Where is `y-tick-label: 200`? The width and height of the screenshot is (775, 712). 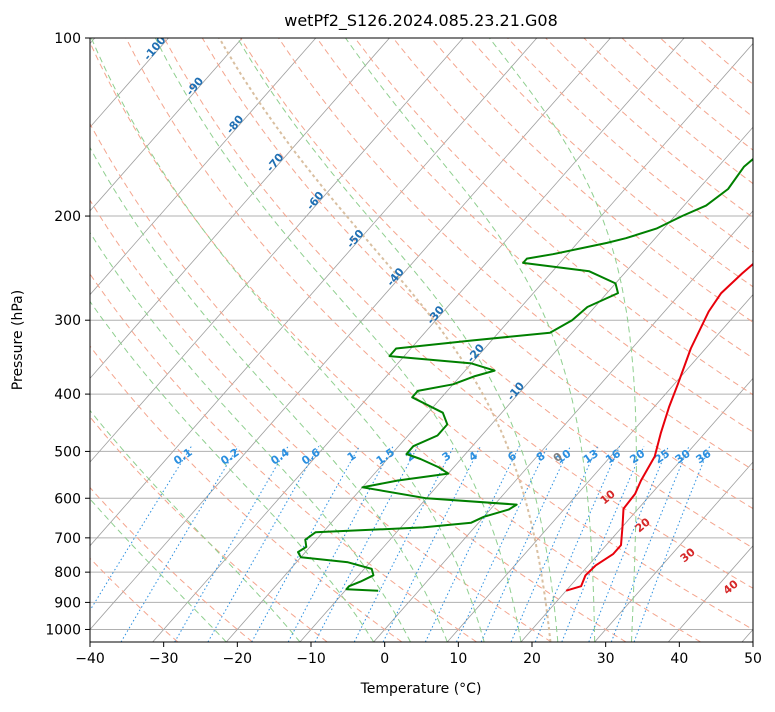
y-tick-label: 200 is located at coordinates (67, 217).